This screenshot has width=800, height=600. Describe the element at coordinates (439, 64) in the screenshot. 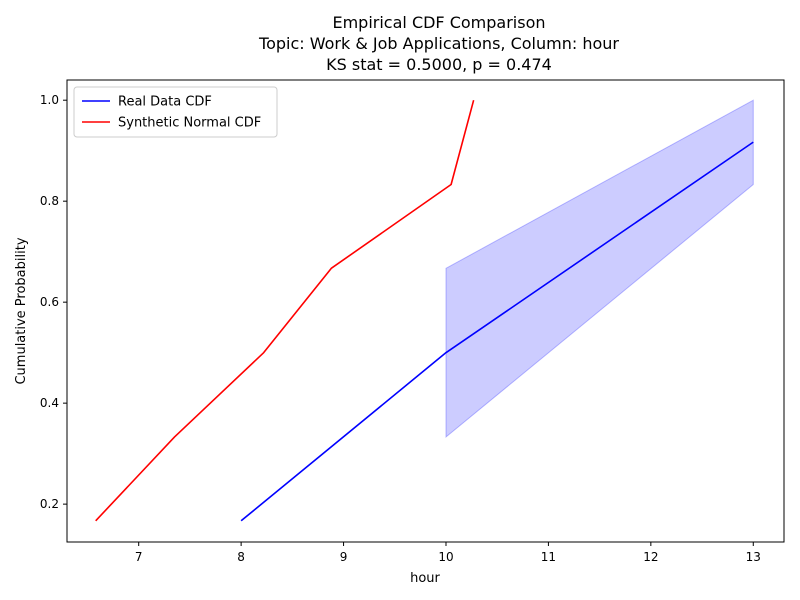

I see `chart-title-line-3: KS stat = 0.5000, p = 0.474` at that location.